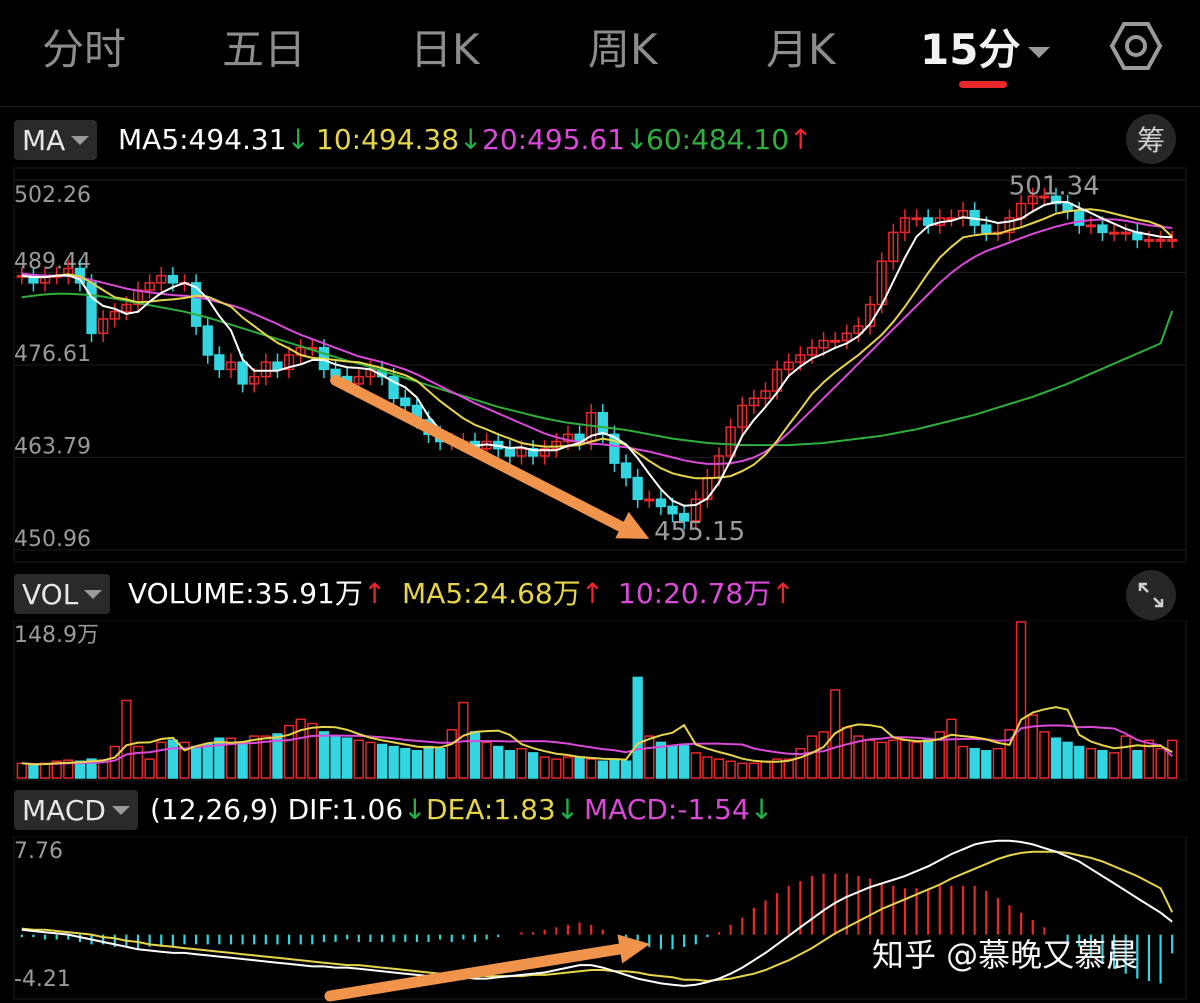 The width and height of the screenshot is (1200, 1003). Describe the element at coordinates (1151, 595) in the screenshot. I see `expand-button` at that location.